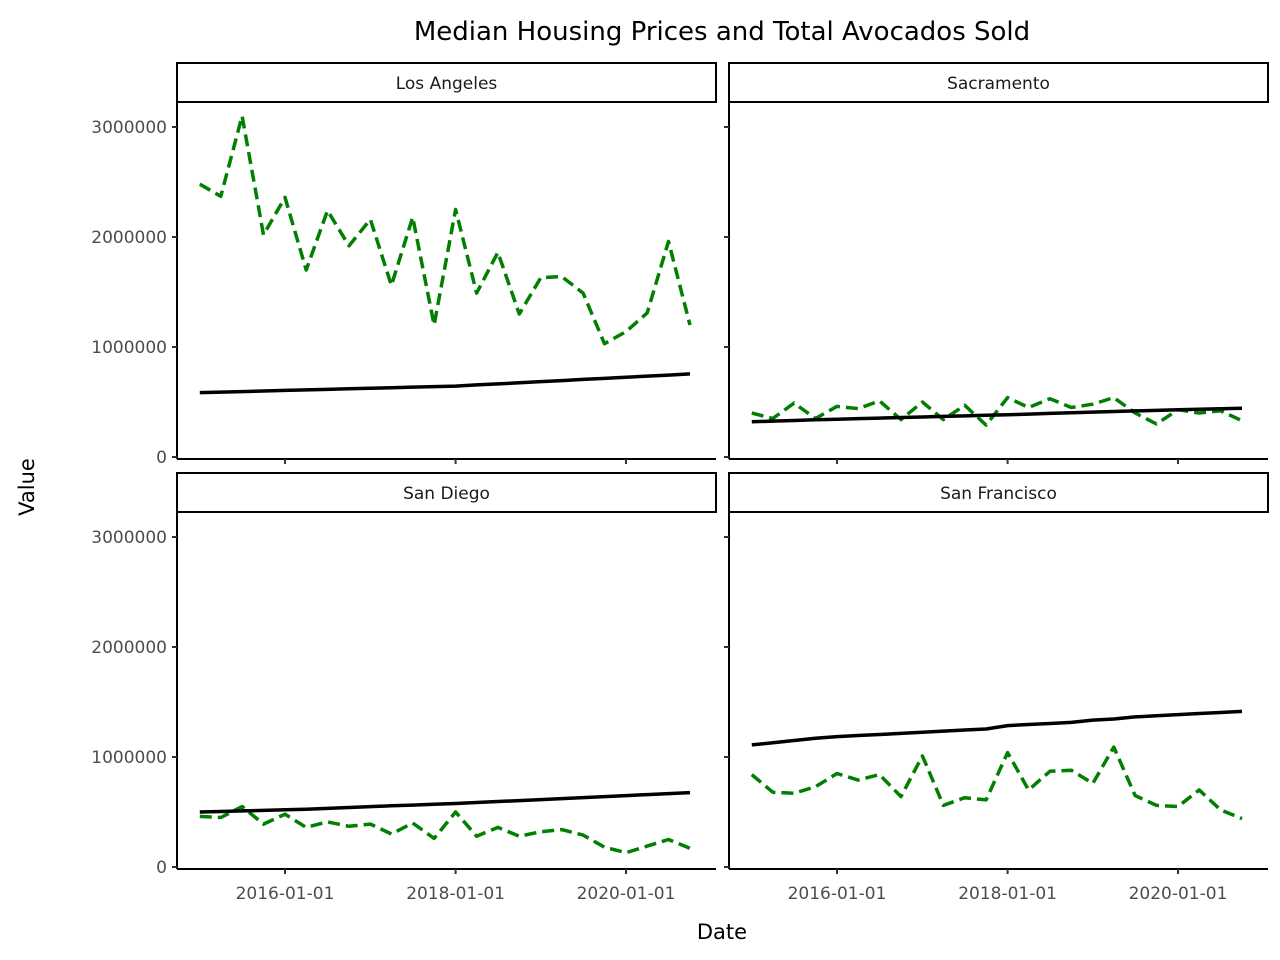 The height and width of the screenshot is (960, 1280). I want to click on x-axis-title: Date, so click(722, 932).